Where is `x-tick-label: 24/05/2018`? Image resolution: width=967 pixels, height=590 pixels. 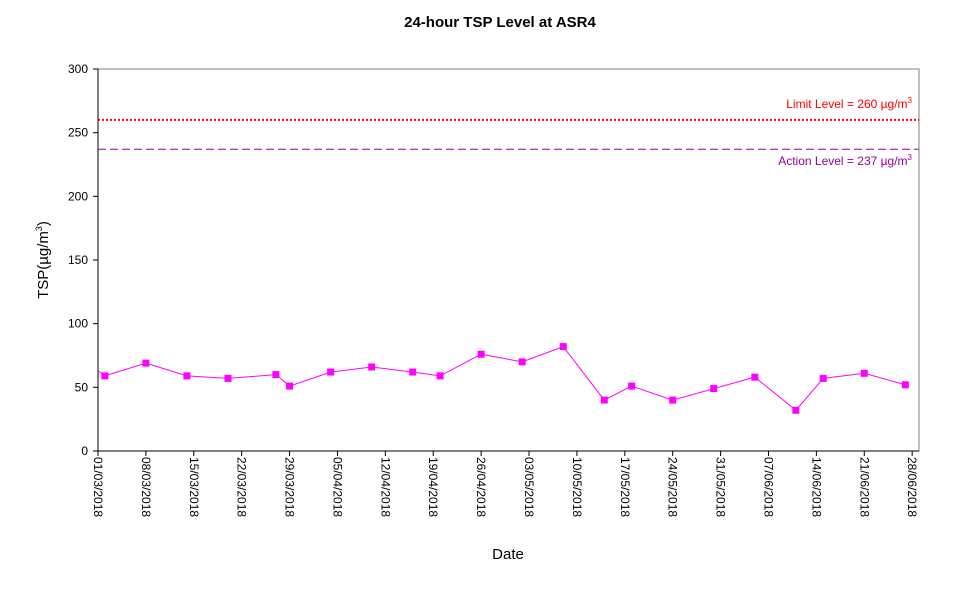 x-tick-label: 24/05/2018 is located at coordinates (673, 487).